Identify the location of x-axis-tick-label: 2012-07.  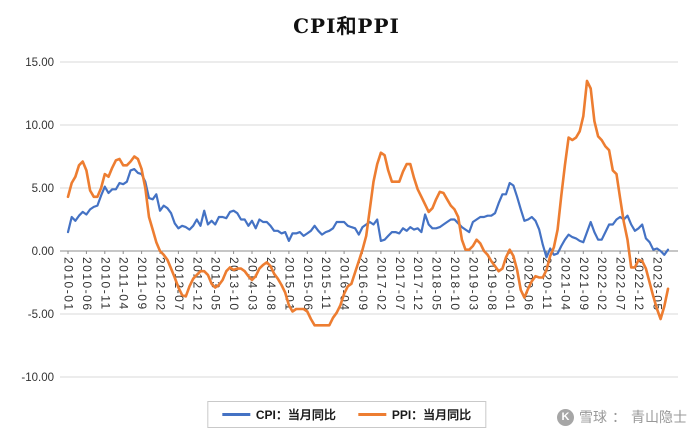
(179, 284).